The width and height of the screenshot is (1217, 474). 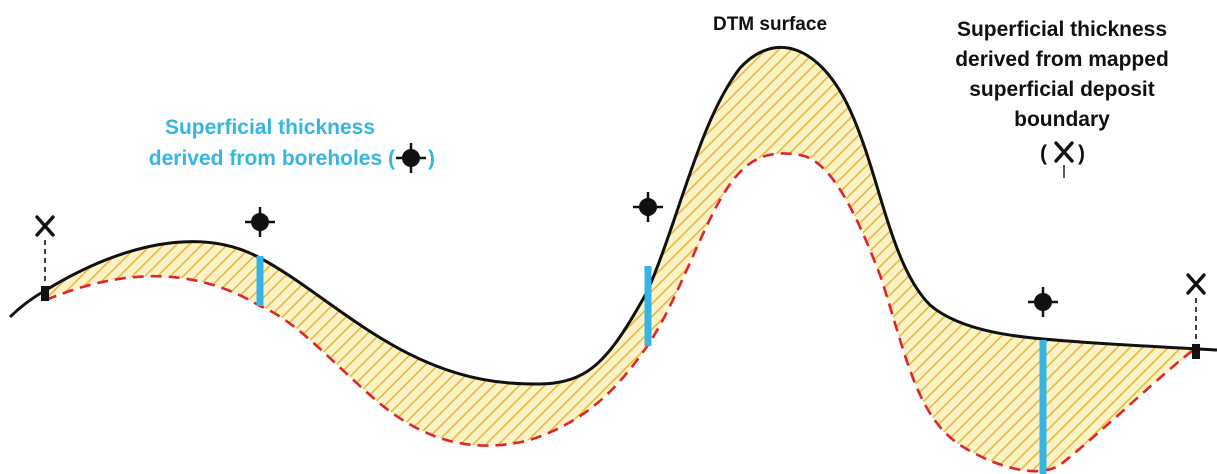 I want to click on mapped-label-line4: boundary, so click(x=1062, y=119).